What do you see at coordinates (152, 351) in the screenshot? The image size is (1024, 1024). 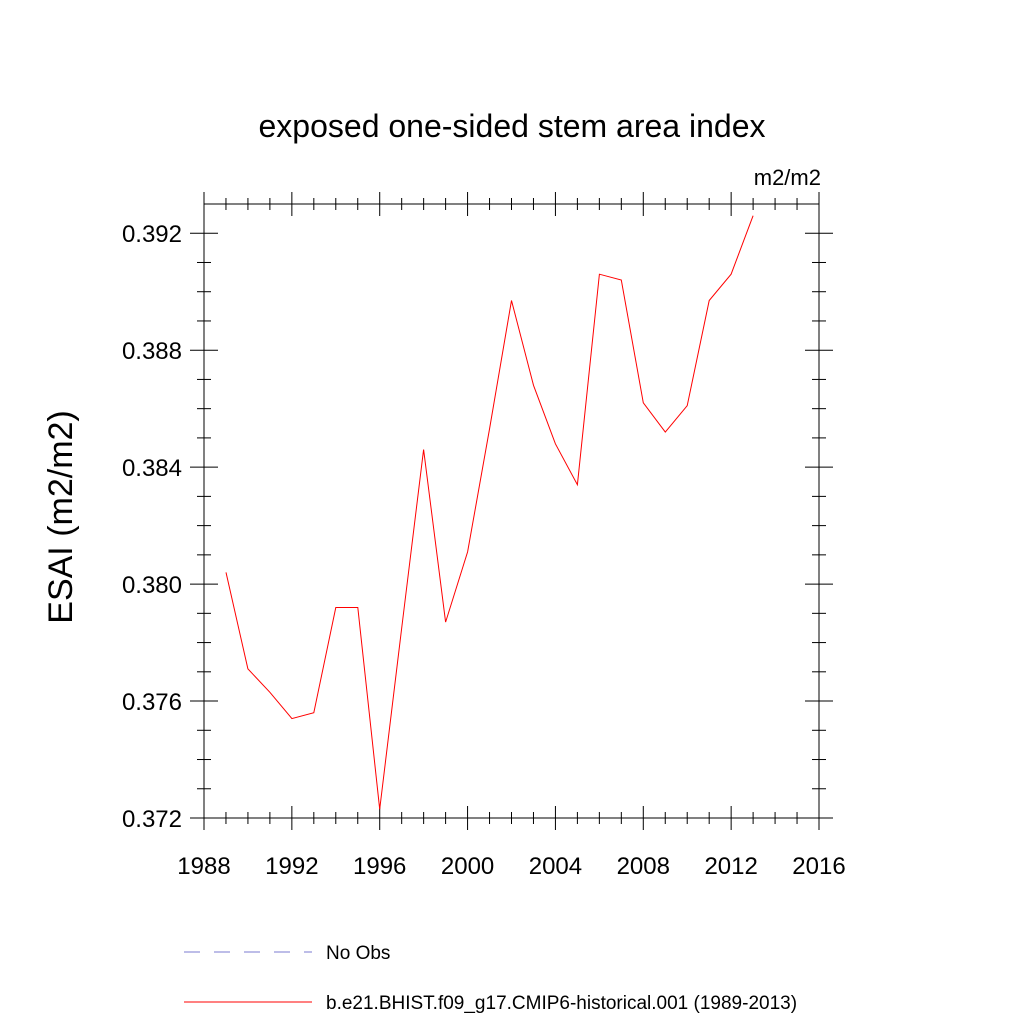 I see `y-tick-label: 0.388` at bounding box center [152, 351].